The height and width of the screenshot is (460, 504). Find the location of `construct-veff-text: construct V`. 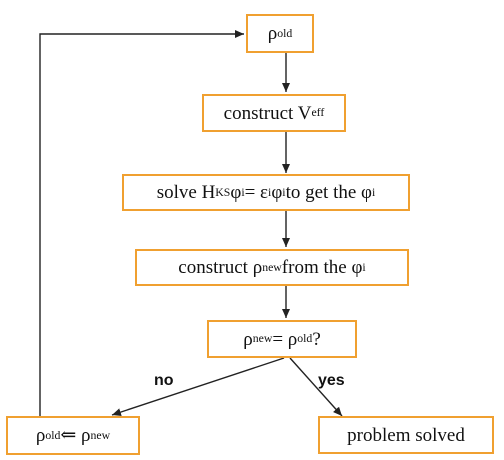

construct-veff-text: construct V is located at coordinates (267, 113).